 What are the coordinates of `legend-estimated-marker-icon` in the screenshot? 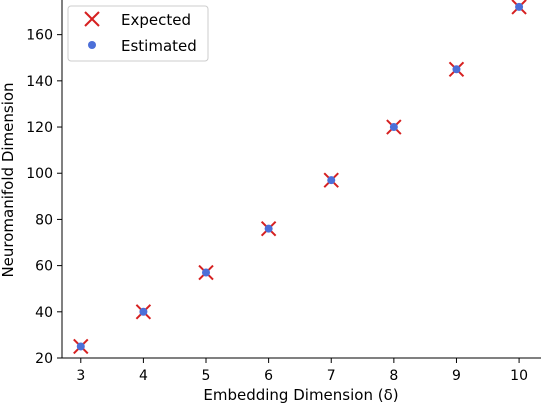 It's located at (92, 45).